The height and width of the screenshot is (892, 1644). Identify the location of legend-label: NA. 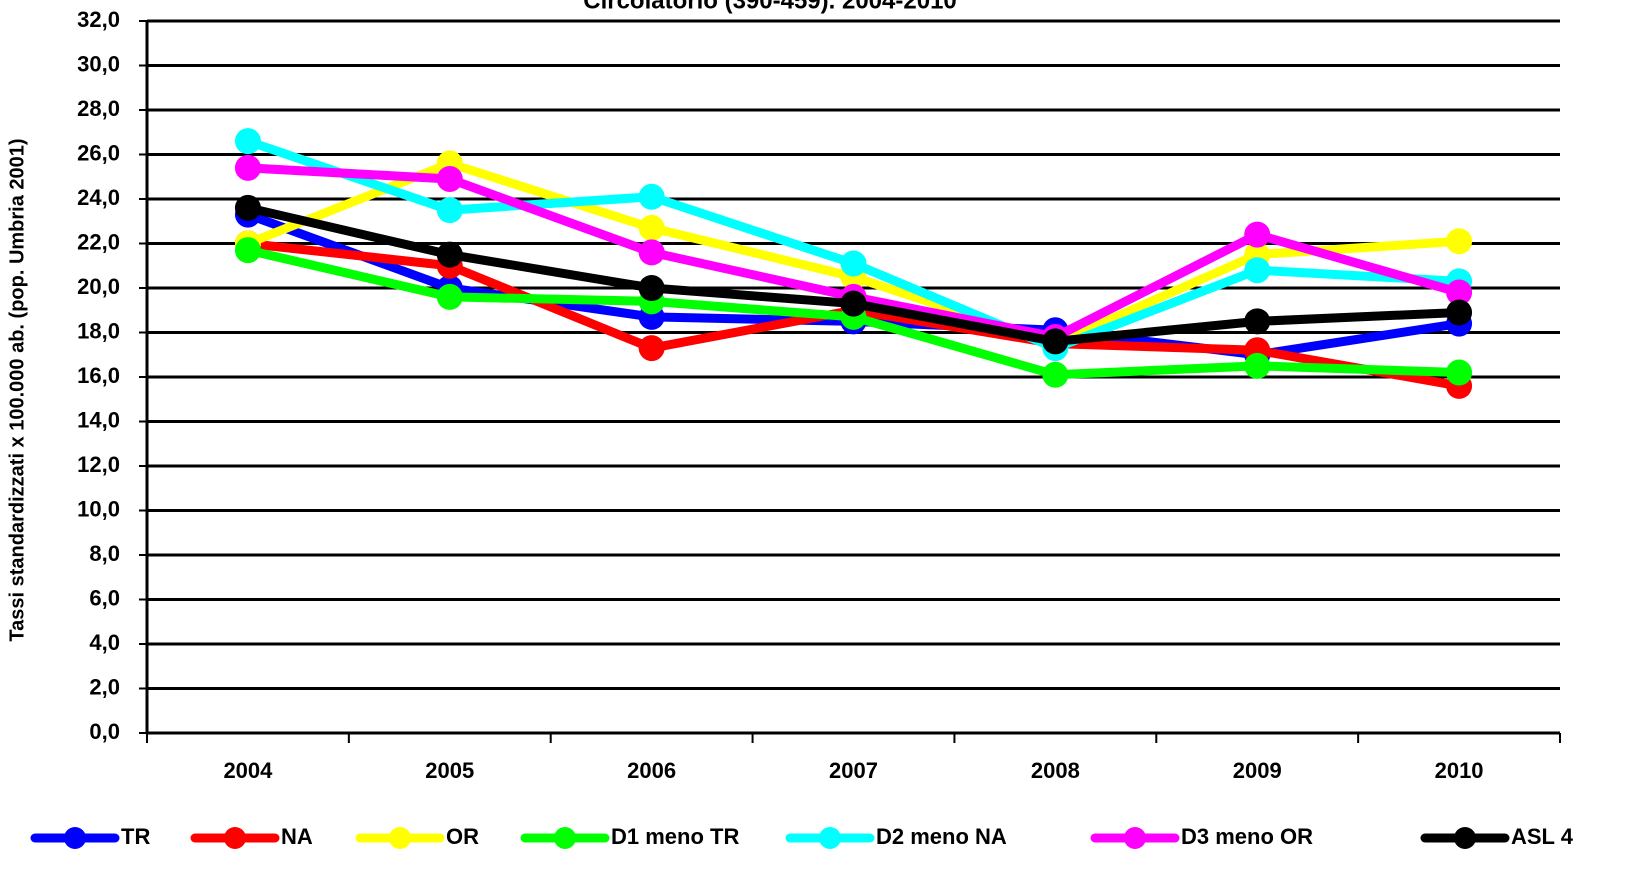
(297, 836).